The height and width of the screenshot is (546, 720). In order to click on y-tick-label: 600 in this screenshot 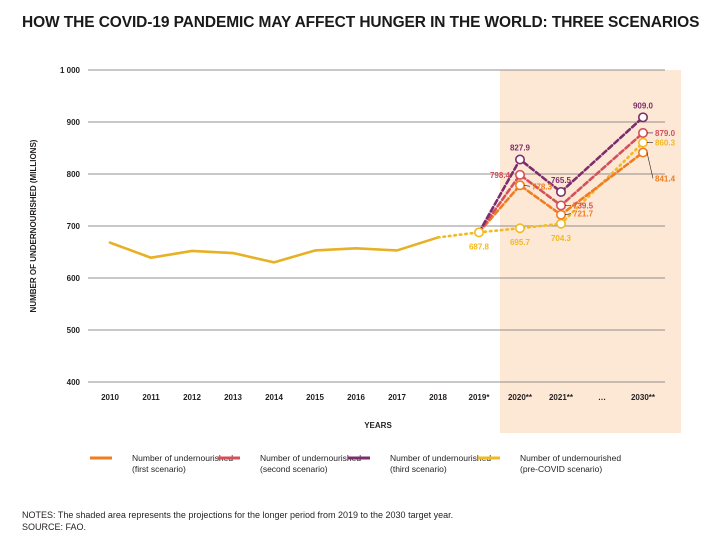, I will do `click(74, 278)`.